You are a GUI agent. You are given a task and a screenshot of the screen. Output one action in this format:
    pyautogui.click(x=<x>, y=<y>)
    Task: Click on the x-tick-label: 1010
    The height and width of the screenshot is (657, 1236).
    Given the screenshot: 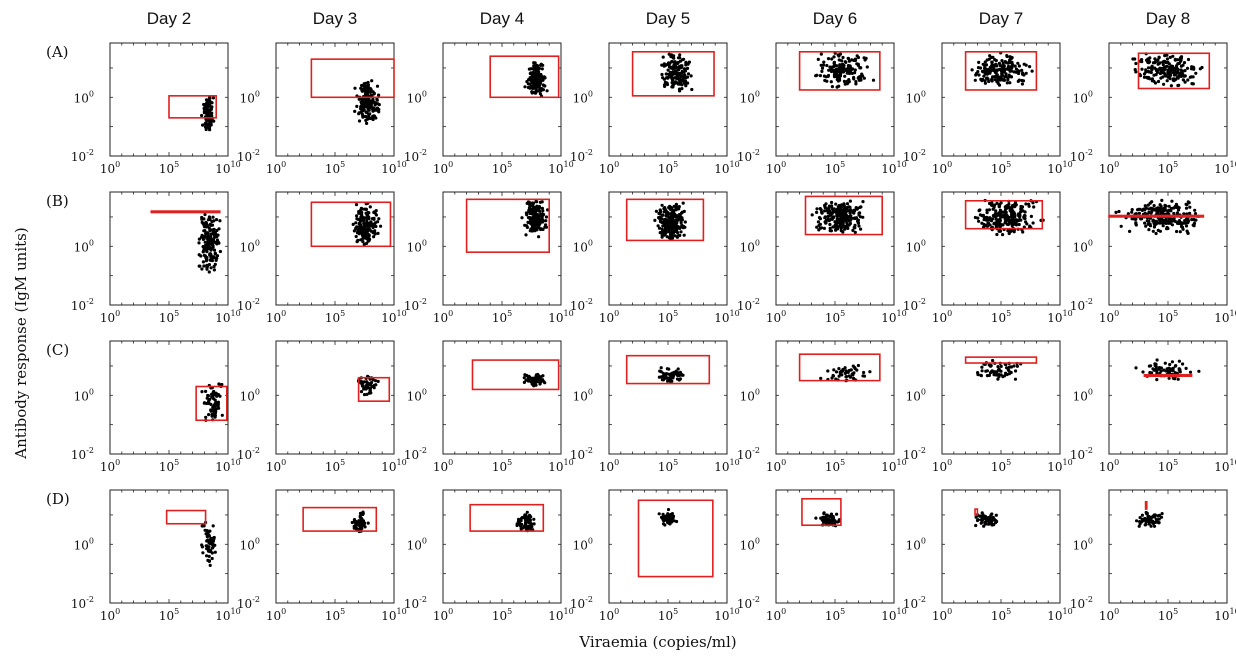 What is the action you would take?
    pyautogui.click(x=1059, y=466)
    